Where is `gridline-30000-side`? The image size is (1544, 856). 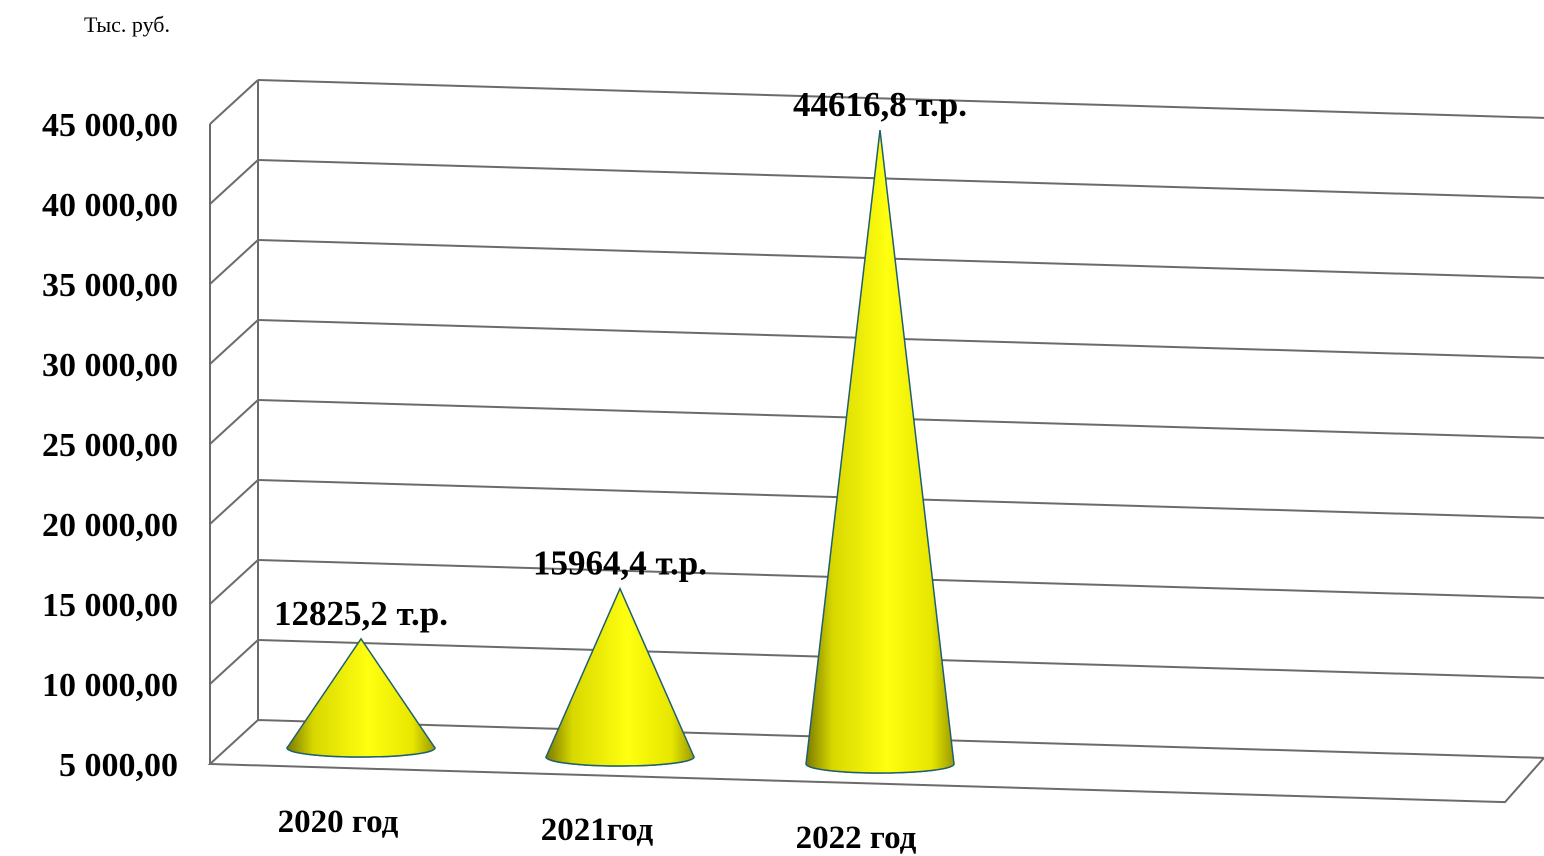 gridline-30000-side is located at coordinates (234, 342).